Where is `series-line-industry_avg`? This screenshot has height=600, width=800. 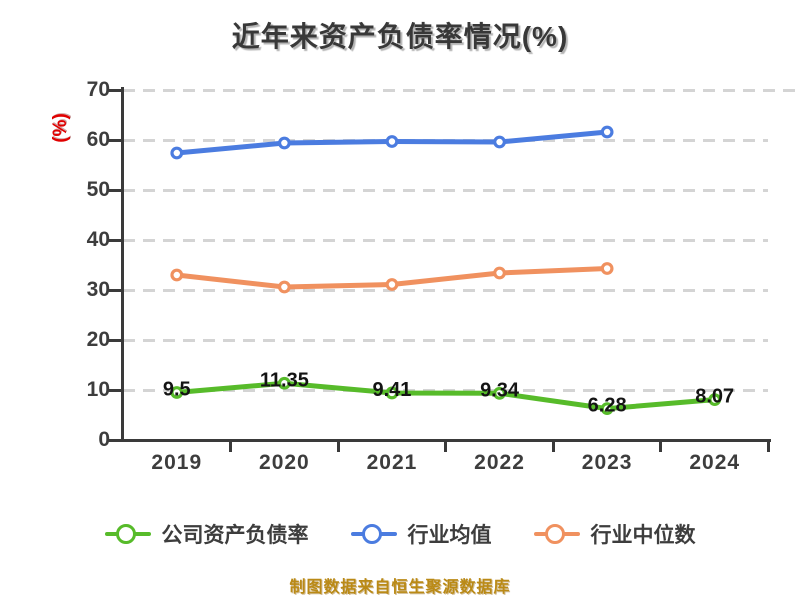 series-line-industry_avg is located at coordinates (392, 142).